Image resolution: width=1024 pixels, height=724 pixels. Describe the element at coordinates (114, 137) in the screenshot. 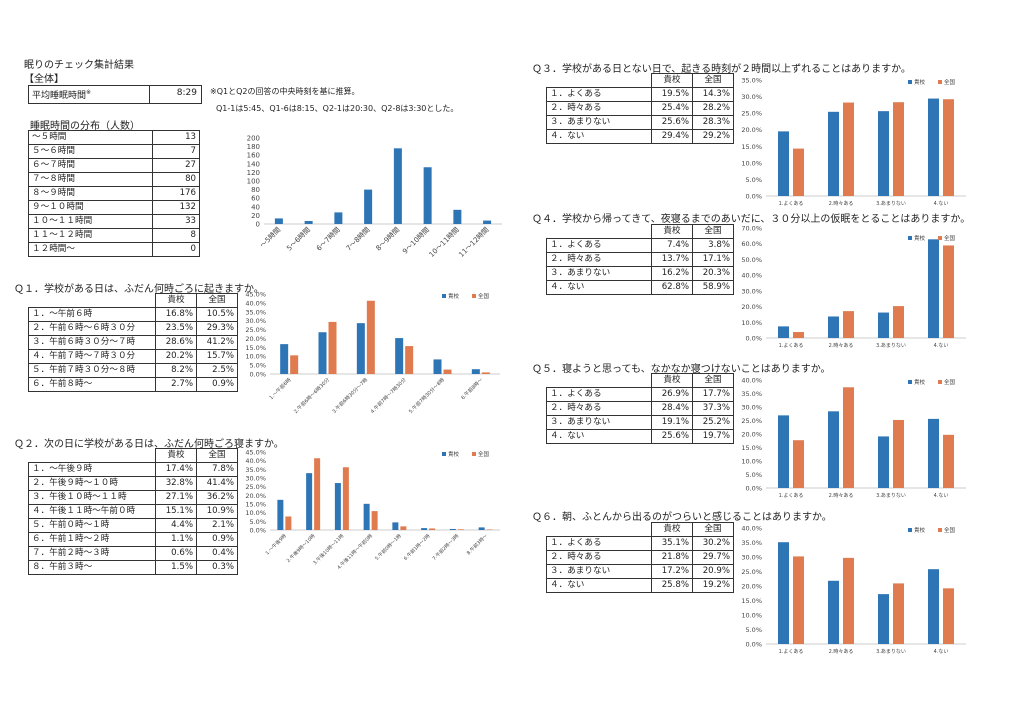

I see `table-row: ～５時間 13` at that location.